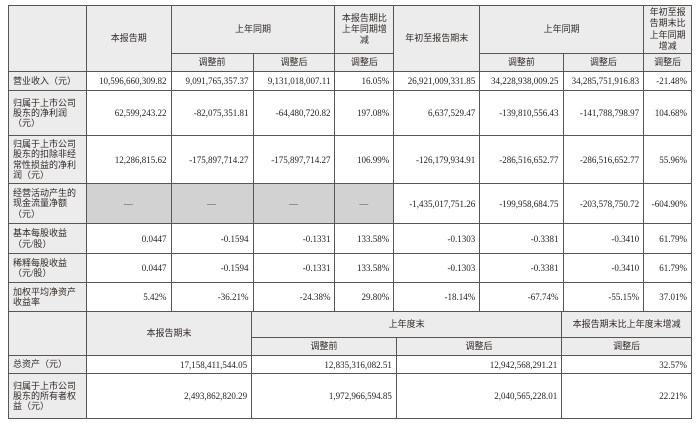 The image size is (700, 423). What do you see at coordinates (47, 297) in the screenshot?
I see `row-label: 加权平均净资产收益率` at bounding box center [47, 297].